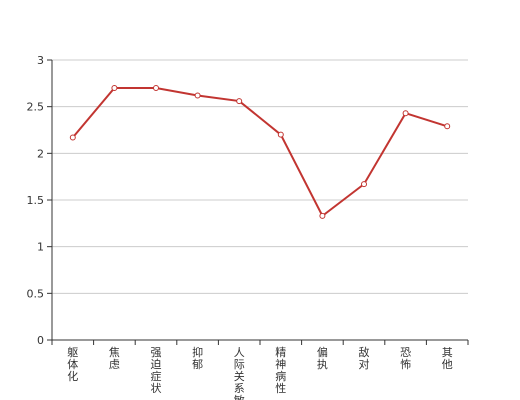 Image resolution: width=520 pixels, height=400 pixels. Describe the element at coordinates (405, 358) in the screenshot. I see `x-tick-label: 恐怖` at that location.